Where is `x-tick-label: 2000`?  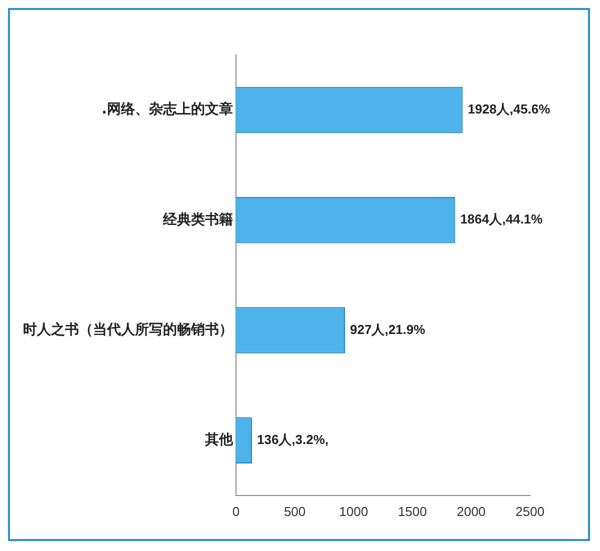 x-tick-label: 2000 is located at coordinates (471, 511).